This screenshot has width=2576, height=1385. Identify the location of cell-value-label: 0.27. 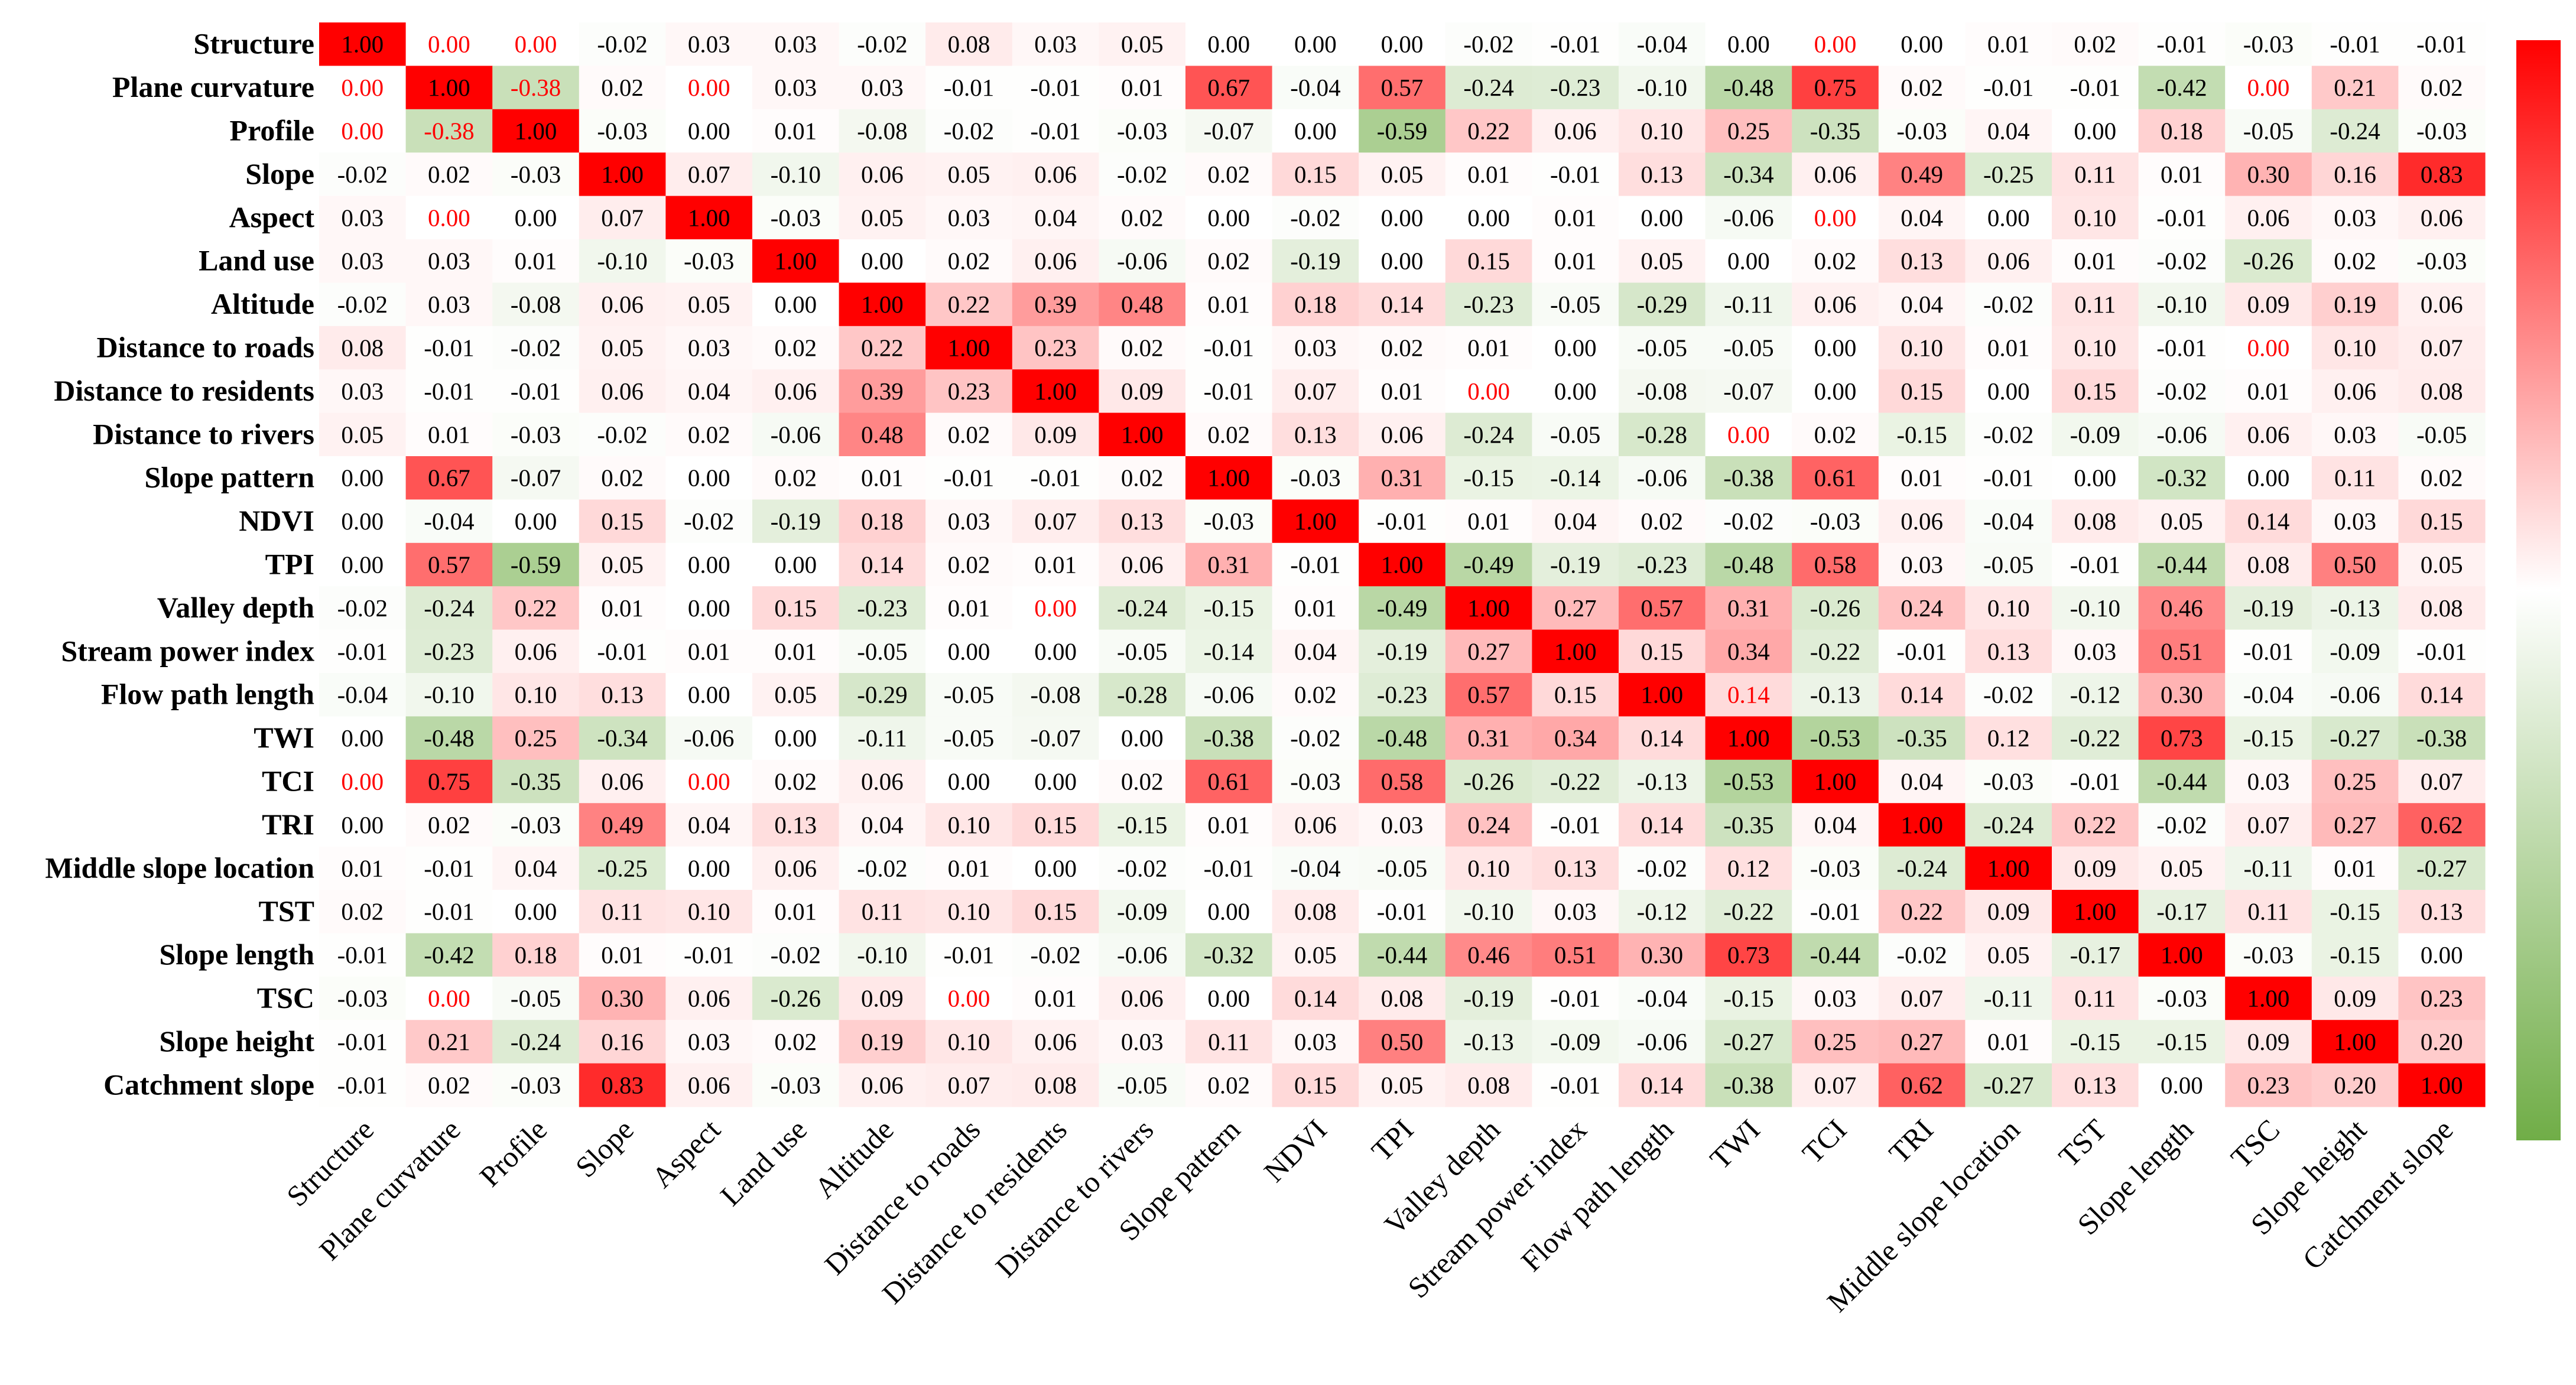
(1575, 608).